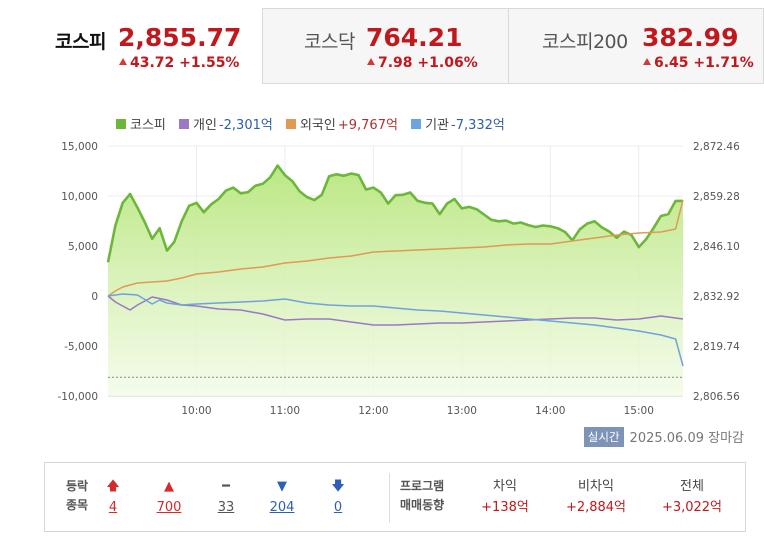 Image resolution: width=764 pixels, height=536 pixels. What do you see at coordinates (77, 397) in the screenshot?
I see `y-tick-left: -10,000` at bounding box center [77, 397].